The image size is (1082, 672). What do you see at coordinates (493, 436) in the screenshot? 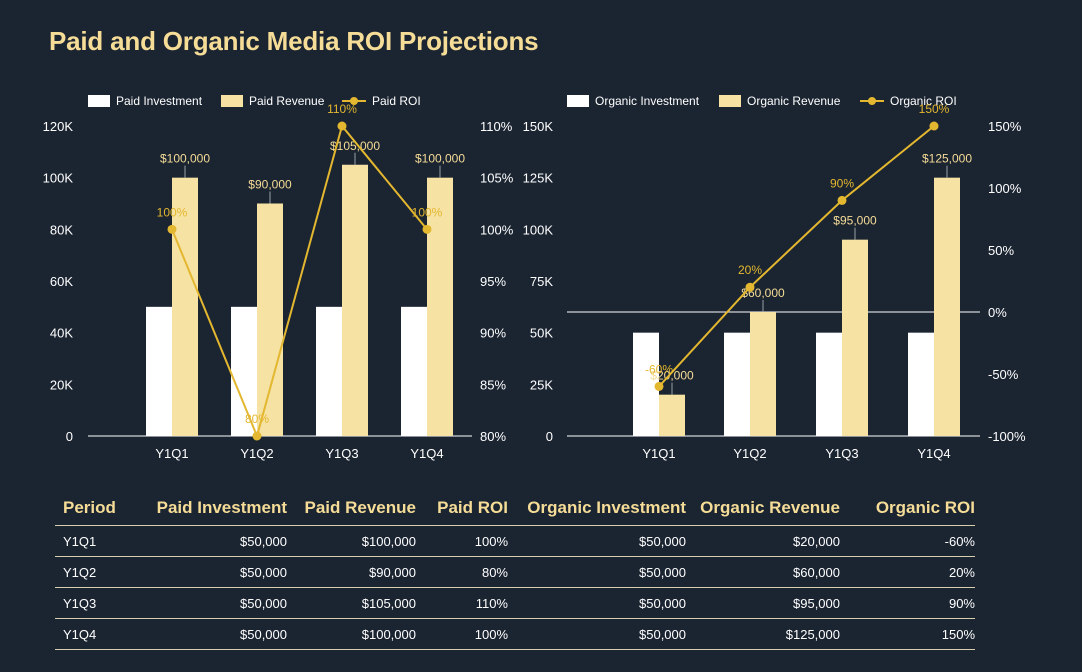
I see `right-axis-tick: 80%` at bounding box center [493, 436].